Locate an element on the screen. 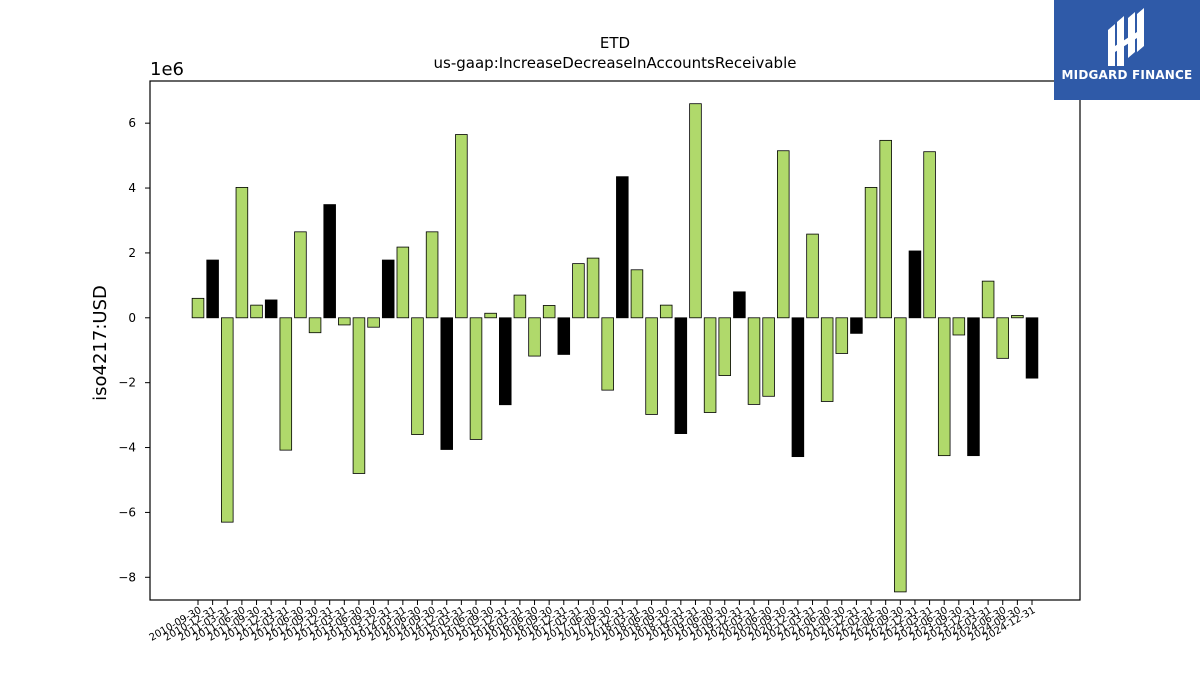 The height and width of the screenshot is (675, 1200). midgard-logo-icon is located at coordinates (1126, 37).